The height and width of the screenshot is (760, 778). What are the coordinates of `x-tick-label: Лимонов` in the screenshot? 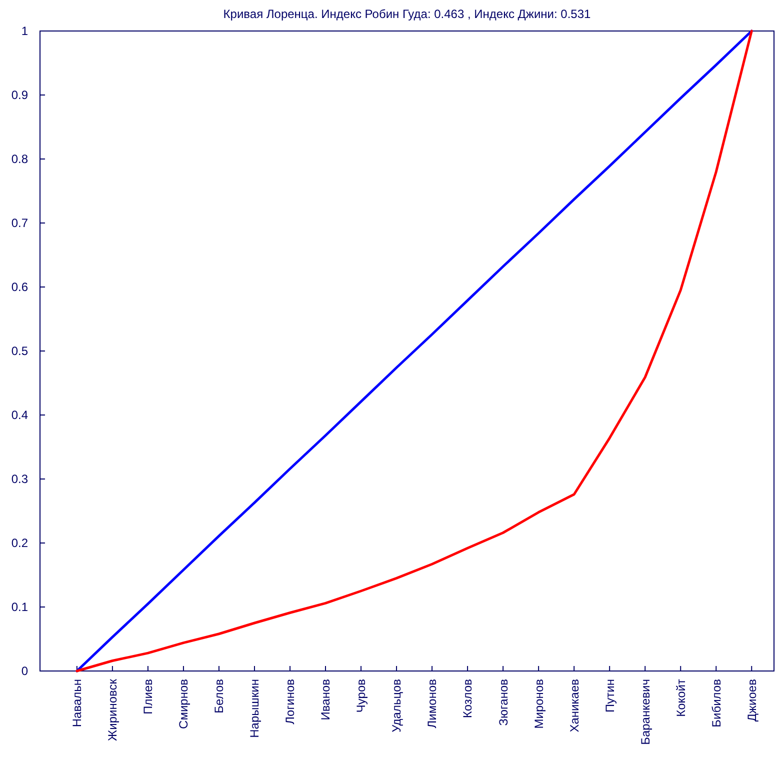 It's located at (432, 703).